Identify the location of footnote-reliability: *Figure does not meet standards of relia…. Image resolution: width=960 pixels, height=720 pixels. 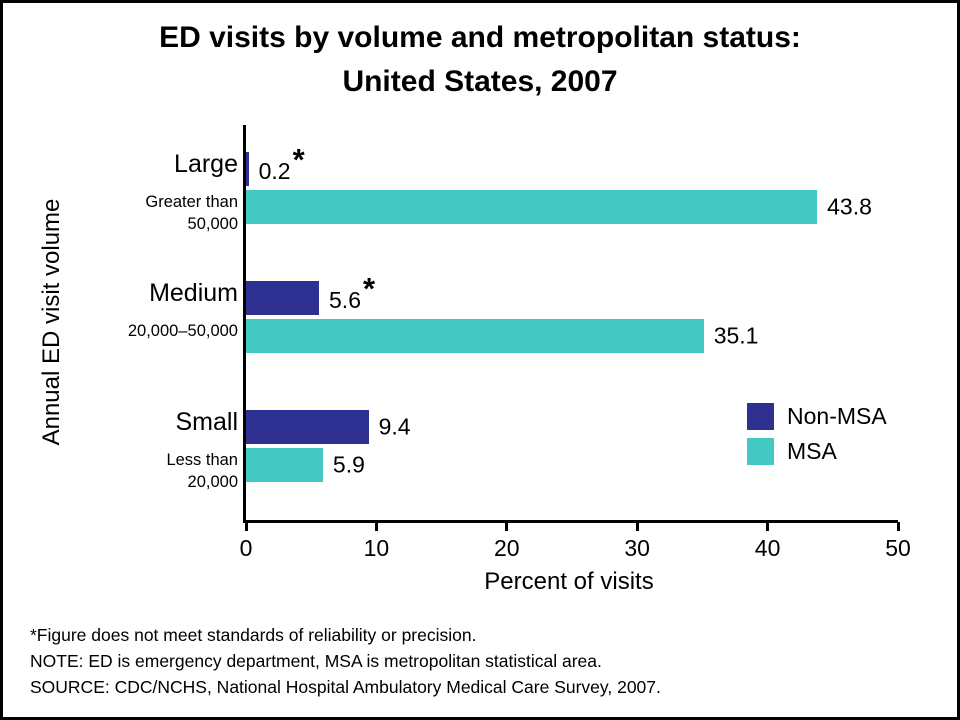
(253, 635).